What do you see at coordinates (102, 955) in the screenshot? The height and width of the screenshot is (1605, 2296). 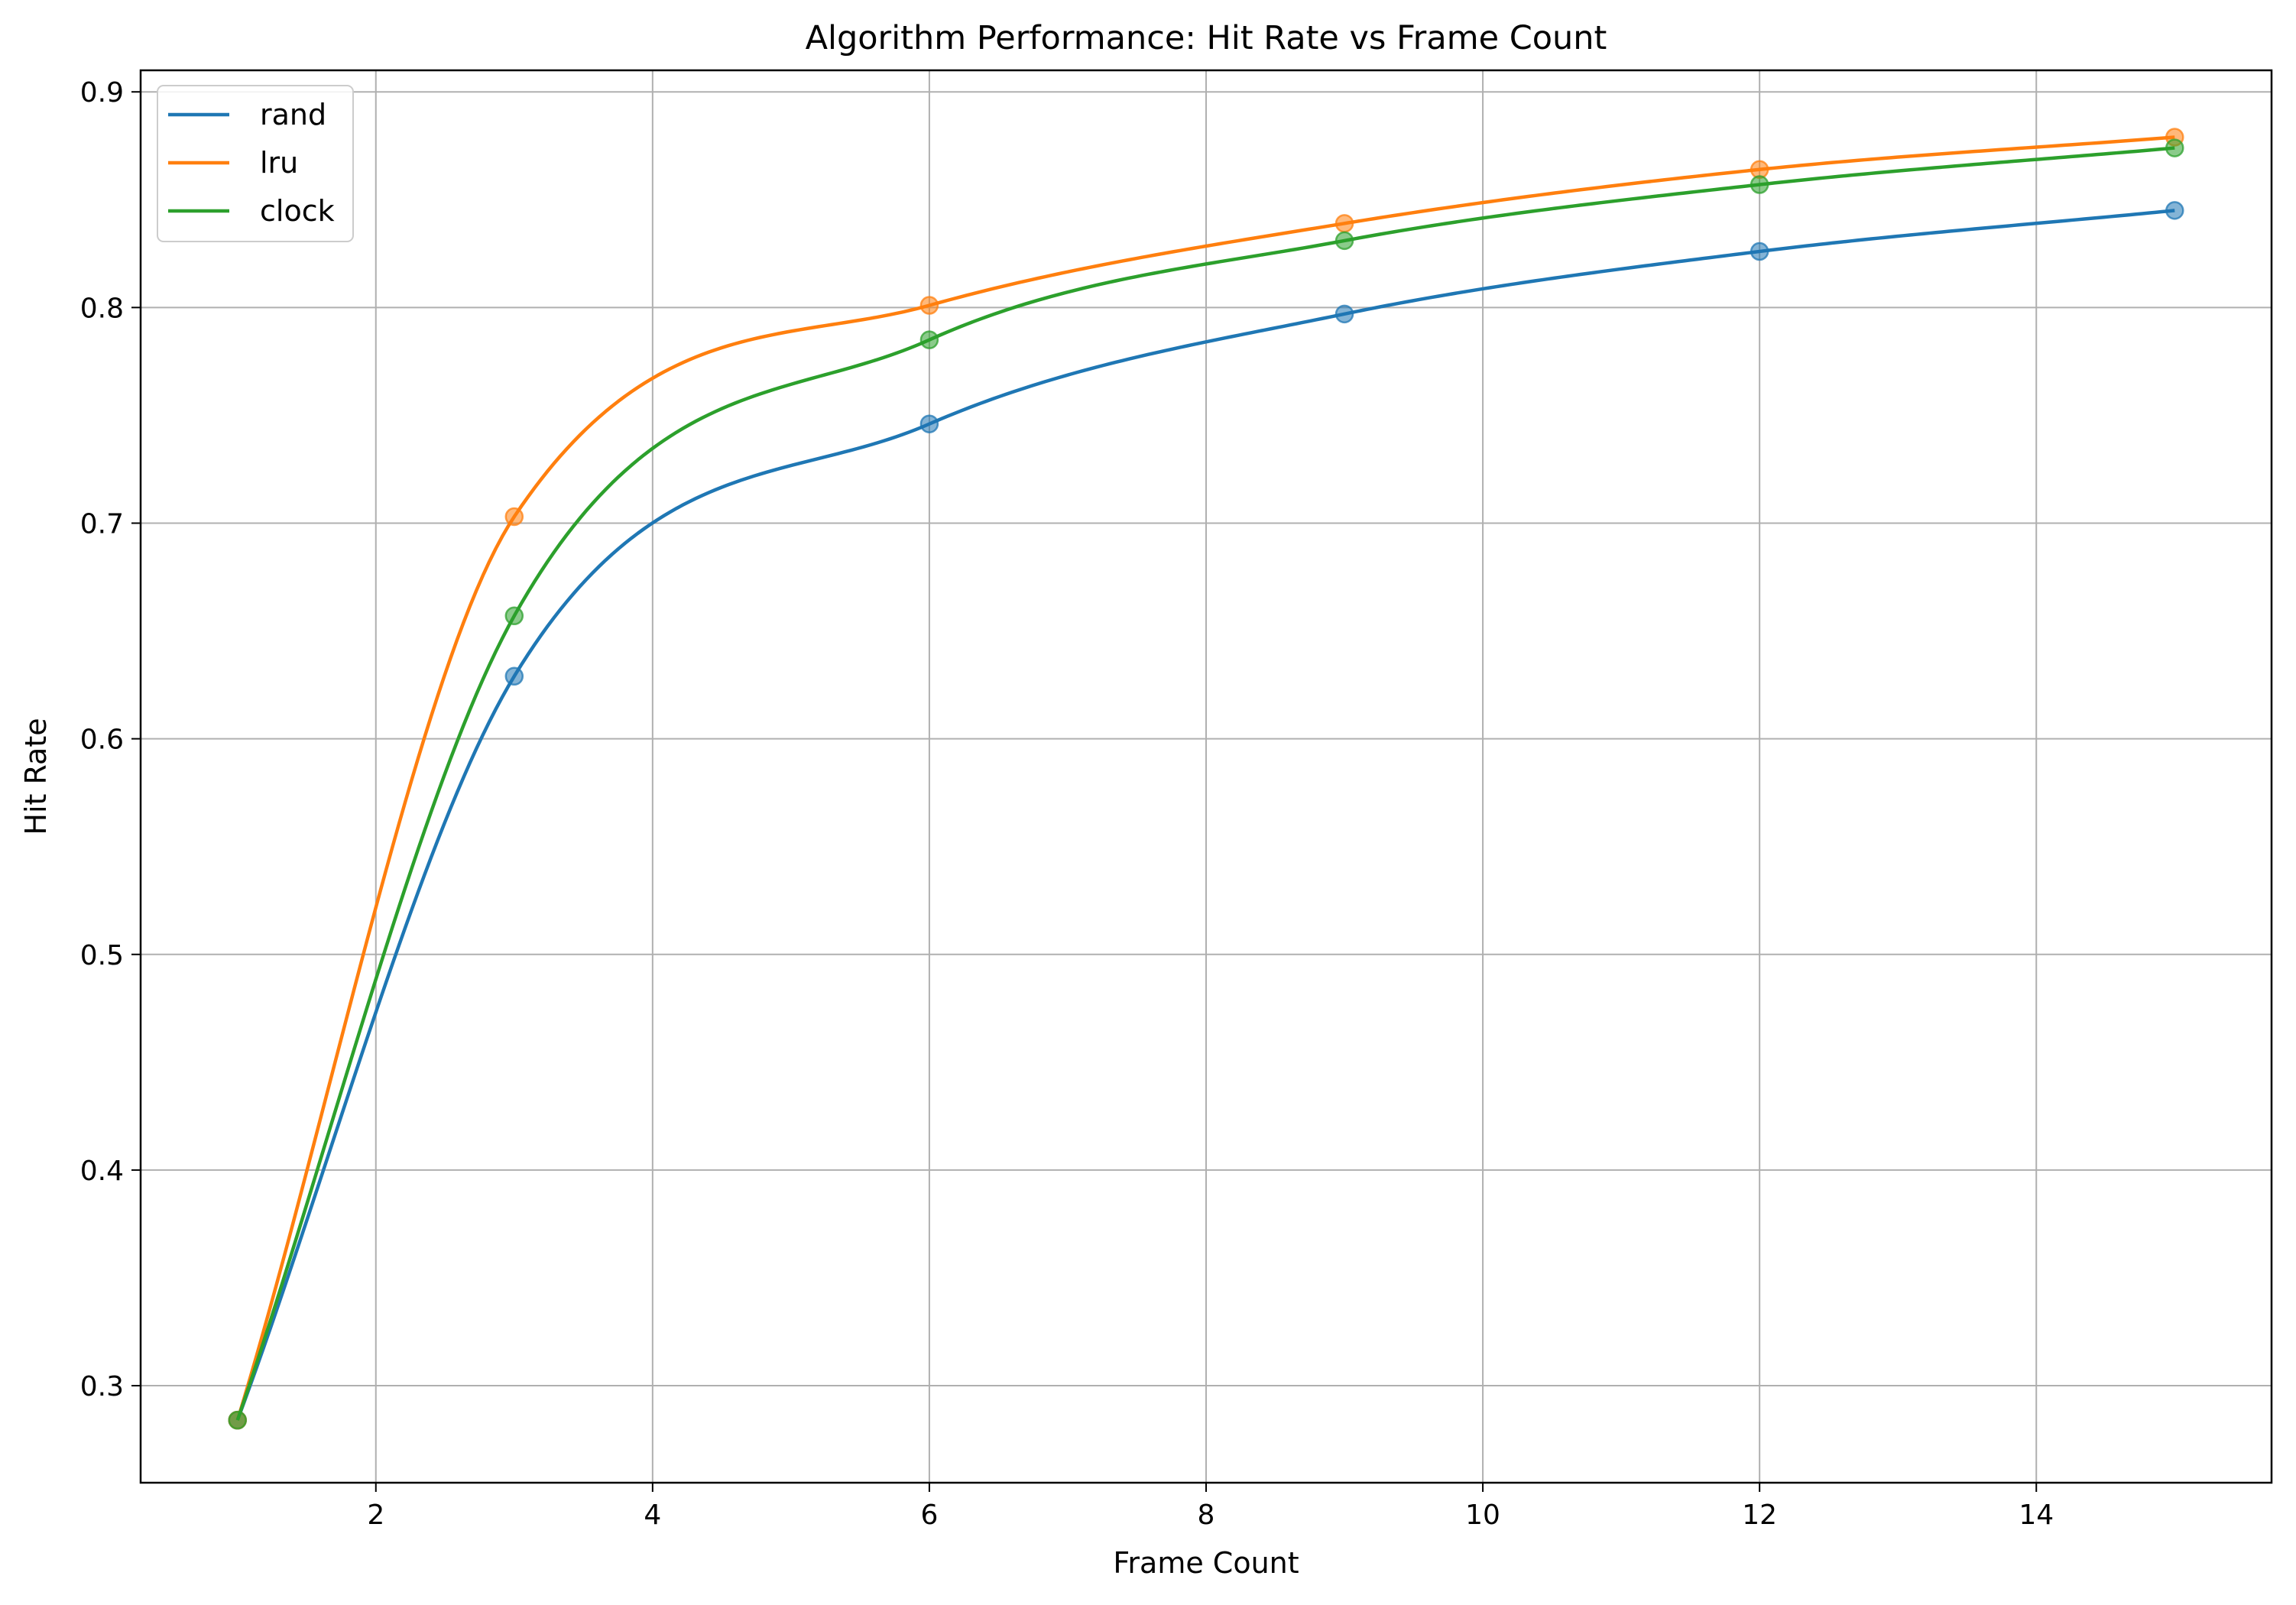 I see `y-tick-label: 0.5` at bounding box center [102, 955].